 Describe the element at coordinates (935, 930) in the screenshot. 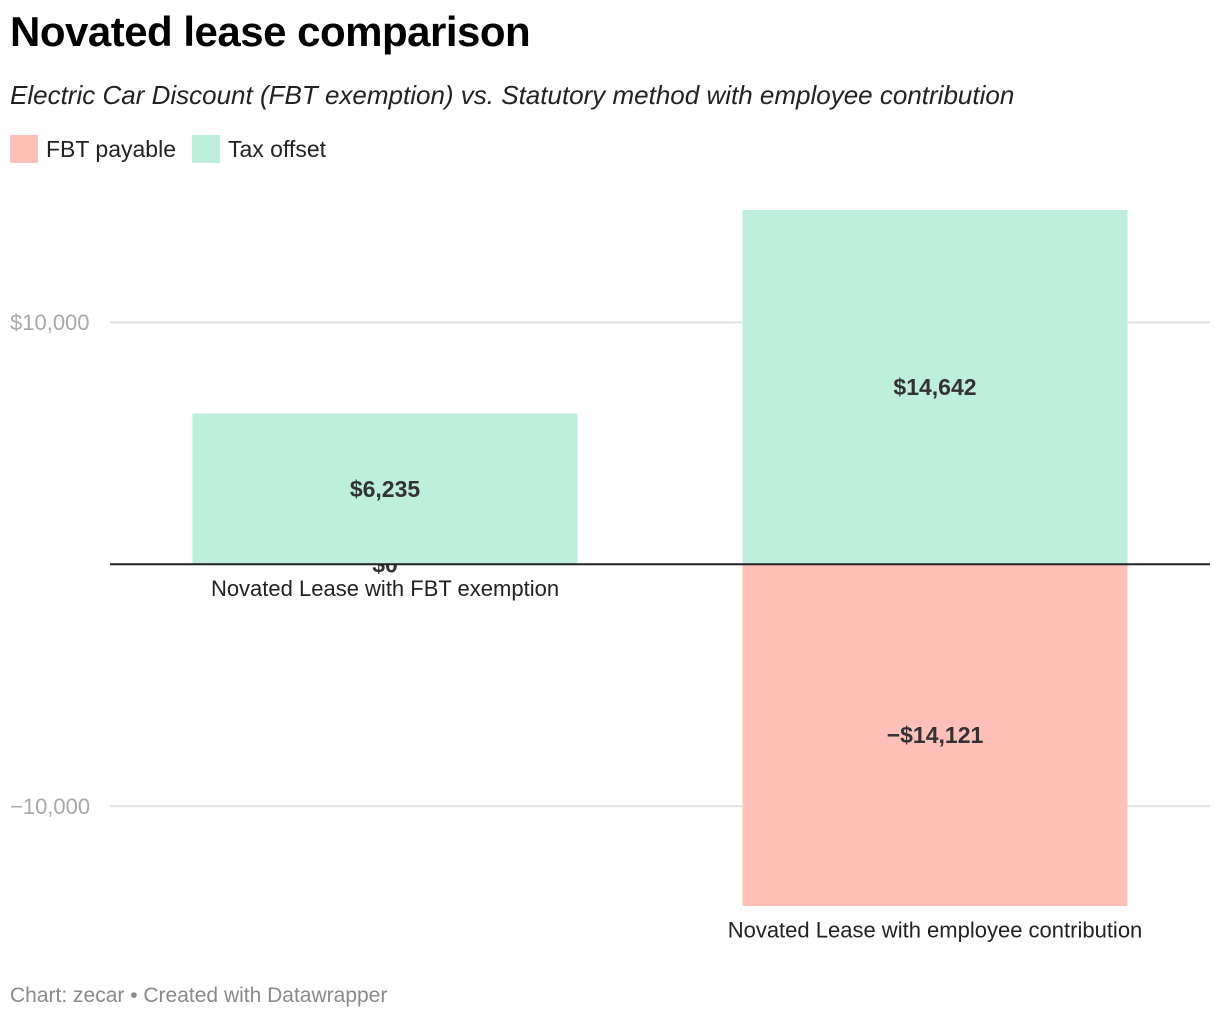

I see `category-label-2: Novated Lease with employee contribution` at that location.